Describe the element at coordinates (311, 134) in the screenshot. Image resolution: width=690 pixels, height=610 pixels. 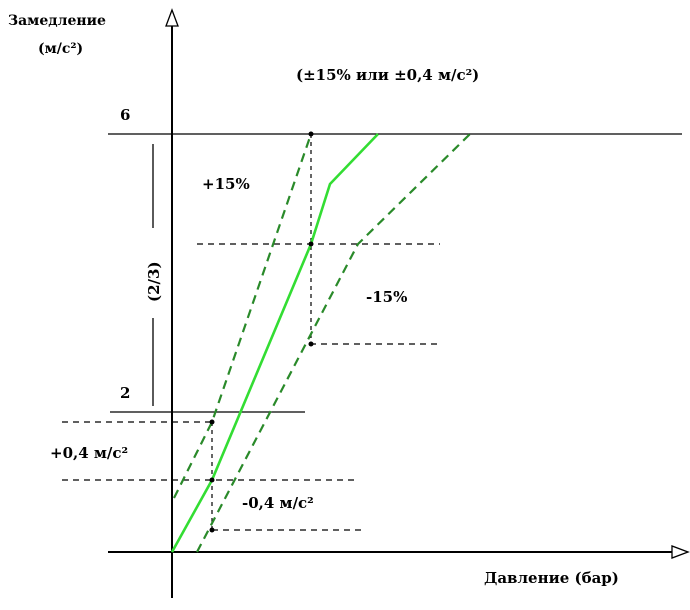
I see `point-high-upper` at that location.